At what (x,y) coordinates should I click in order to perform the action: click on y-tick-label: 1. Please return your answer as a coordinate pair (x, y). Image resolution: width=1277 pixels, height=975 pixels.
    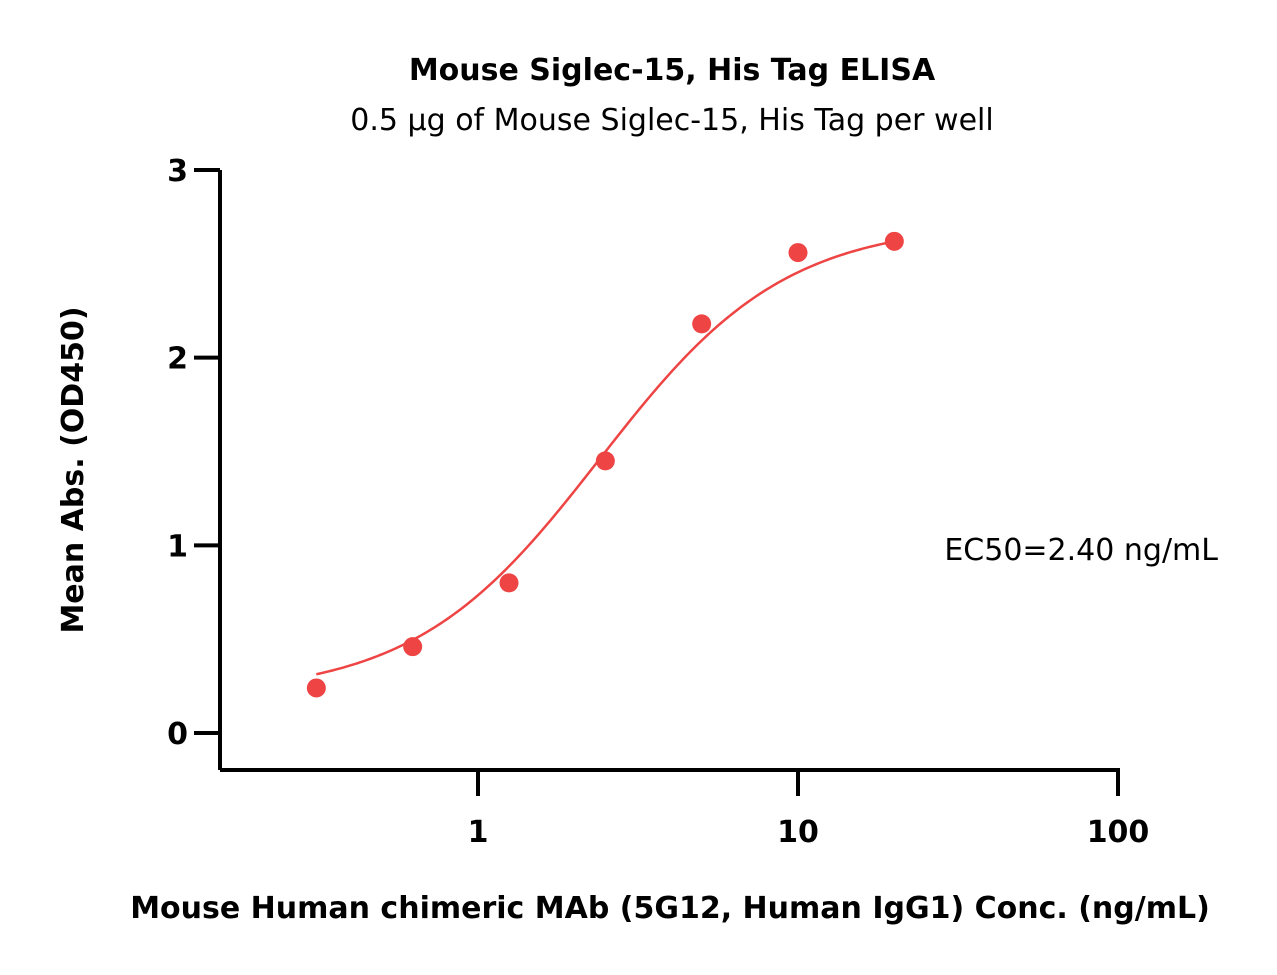
    Looking at the image, I should click on (177, 546).